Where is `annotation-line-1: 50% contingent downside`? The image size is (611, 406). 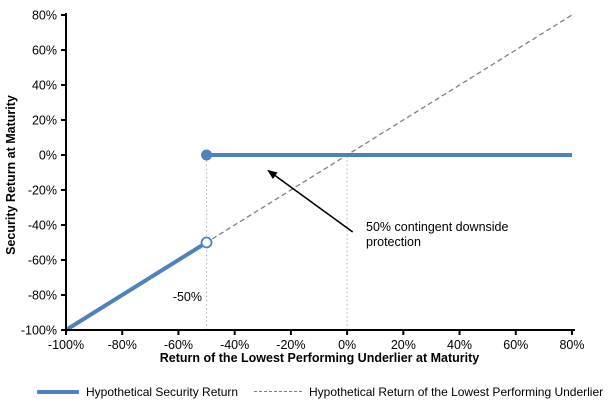 annotation-line-1: 50% contingent downside is located at coordinates (437, 227).